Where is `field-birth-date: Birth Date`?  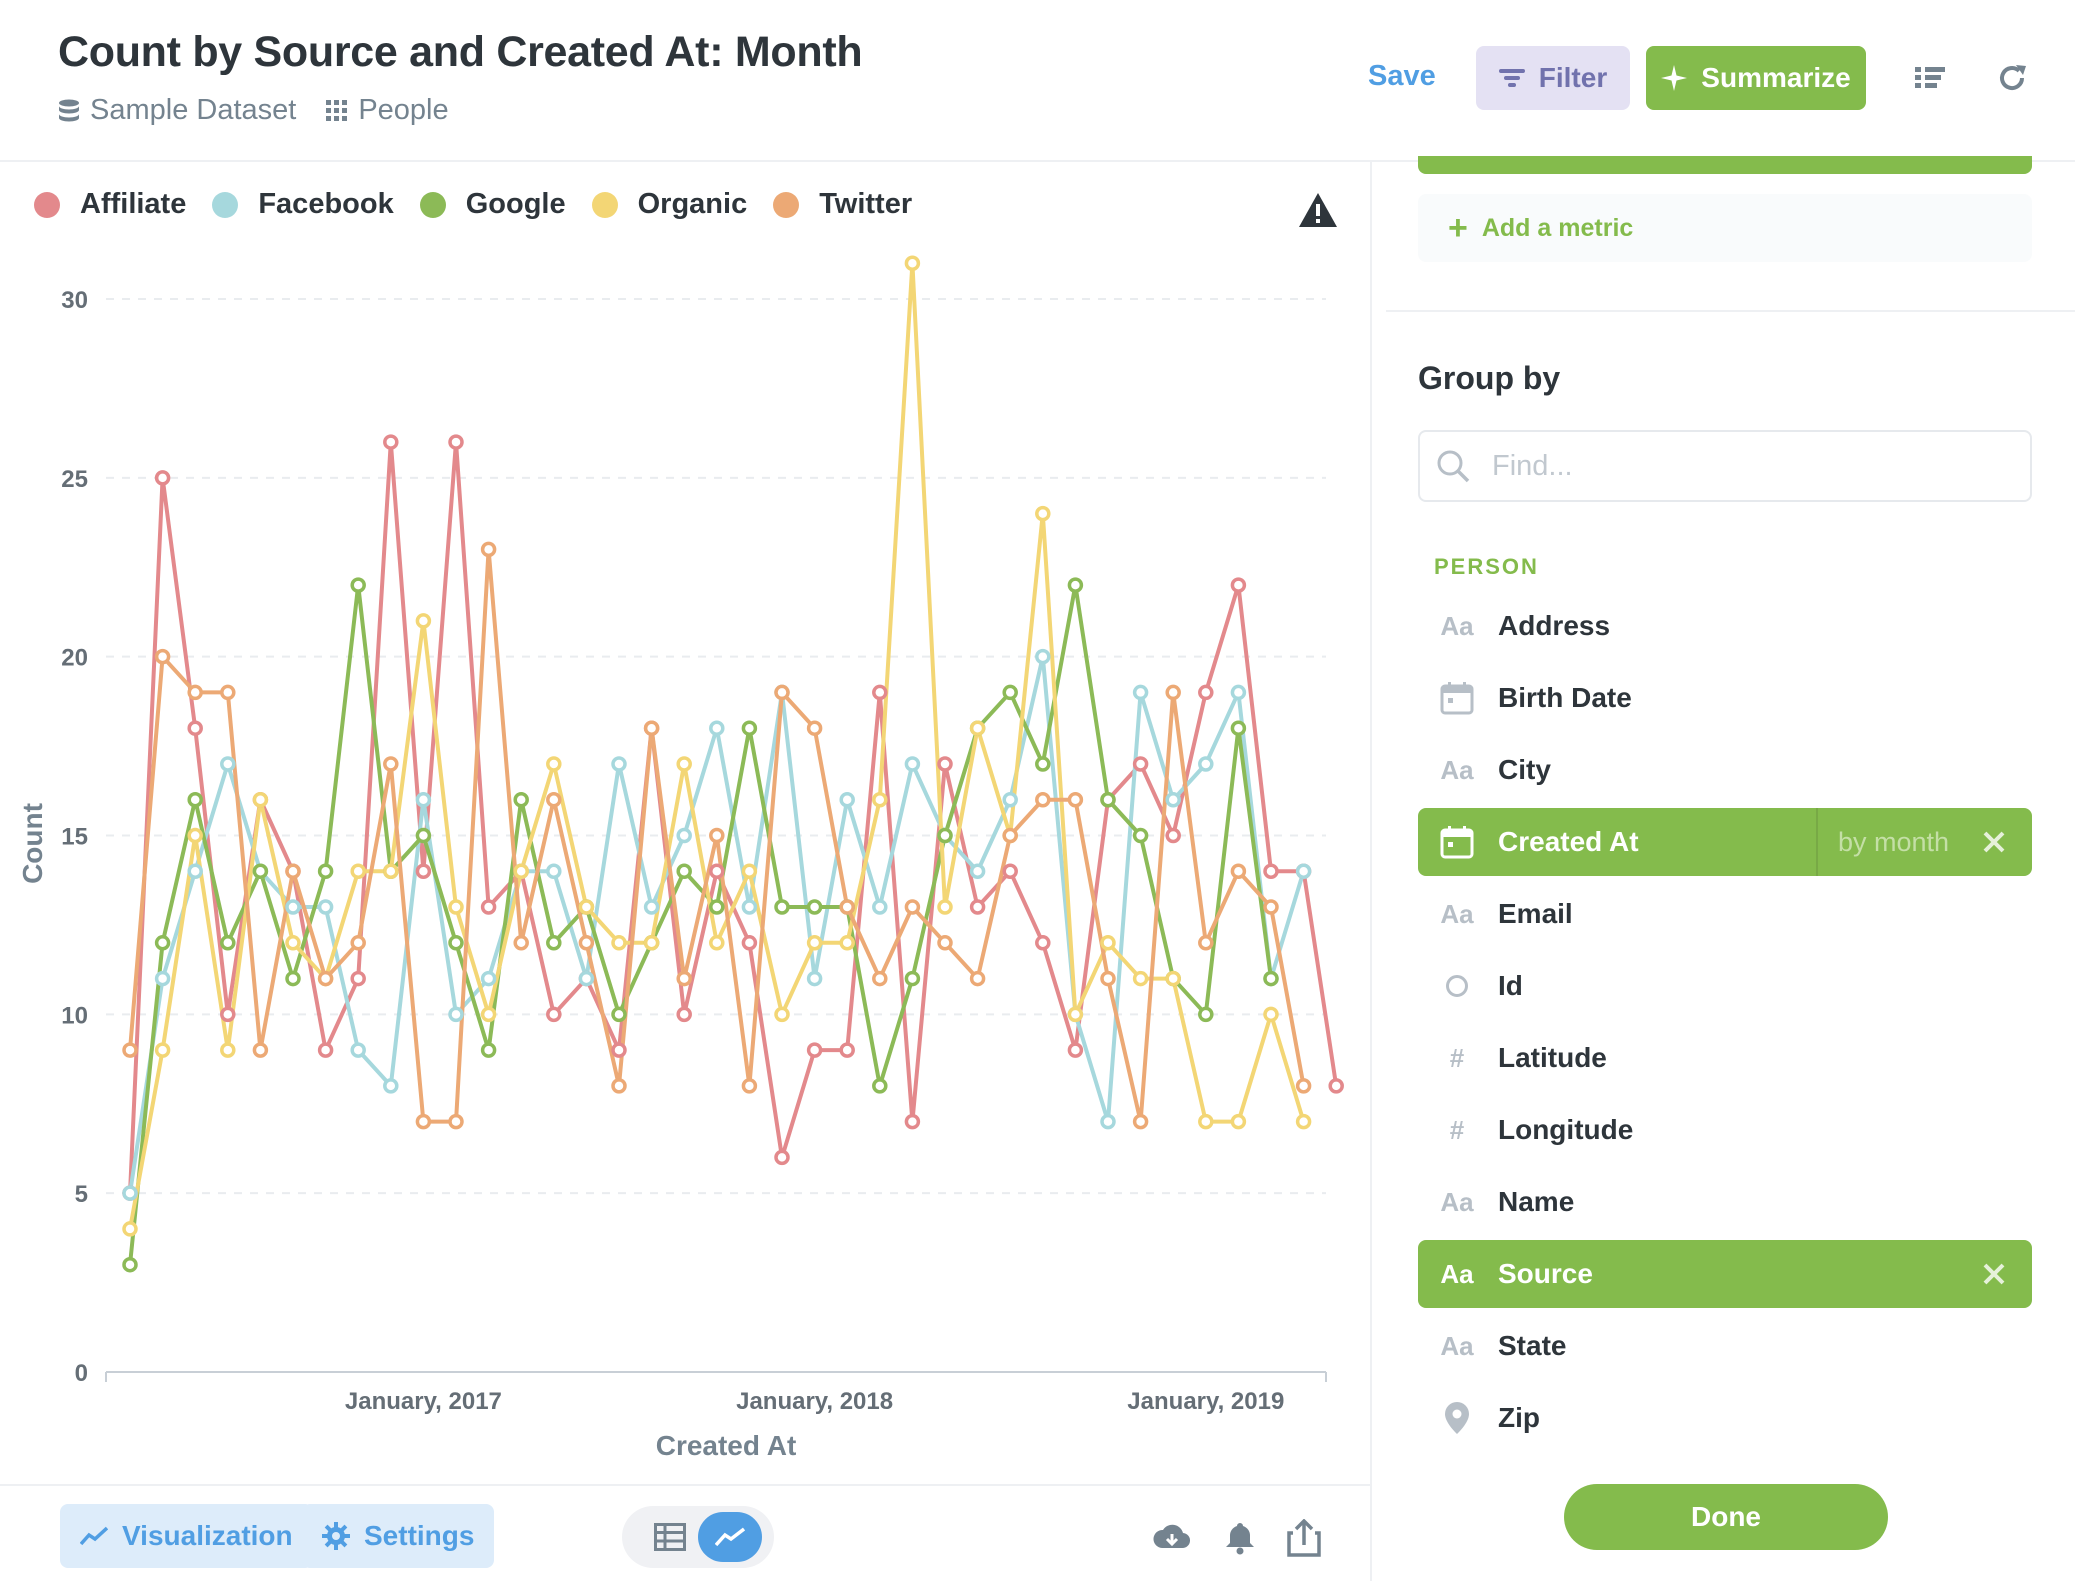 field-birth-date: Birth Date is located at coordinates (1725, 698).